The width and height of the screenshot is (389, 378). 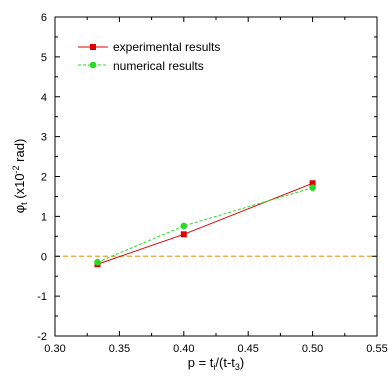 I want to click on y-tick-label: 0, so click(x=44, y=257).